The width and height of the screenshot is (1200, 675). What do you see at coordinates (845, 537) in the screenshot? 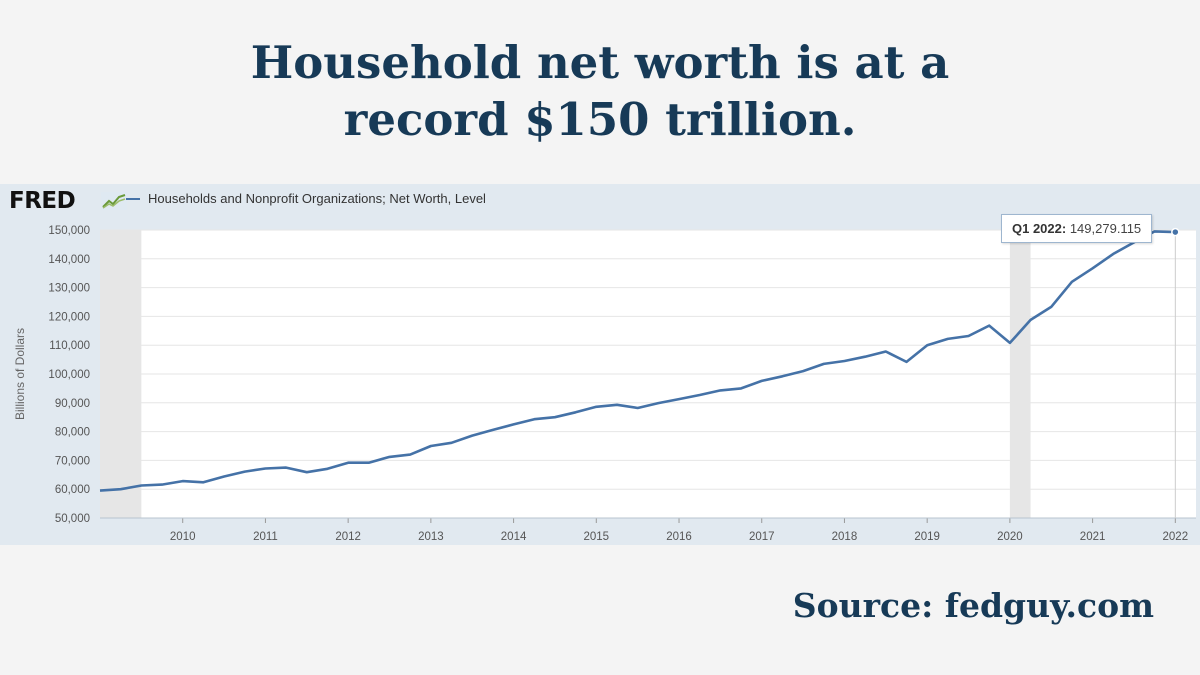
I see `x-tick-label: 2018` at bounding box center [845, 537].